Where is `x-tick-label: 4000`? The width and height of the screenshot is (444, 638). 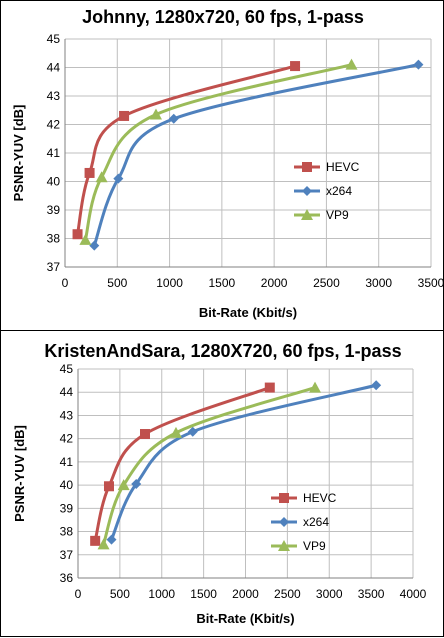 x-tick-label: 4000 is located at coordinates (413, 594).